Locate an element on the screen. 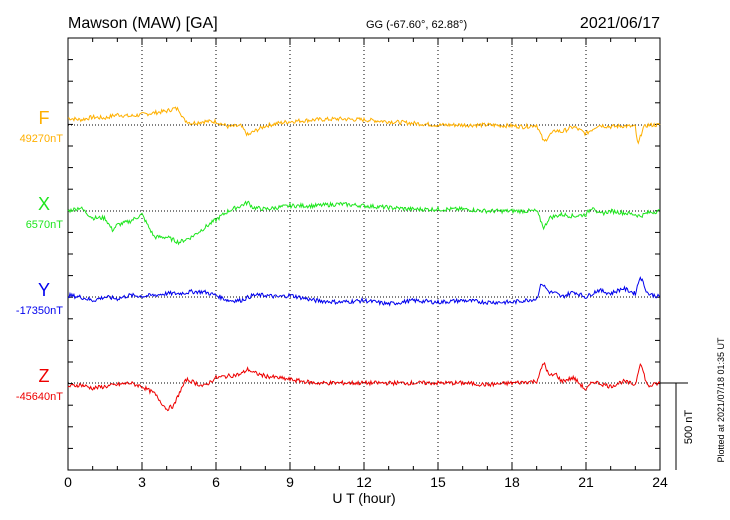 Image resolution: width=730 pixels, height=520 pixels. x-tick-label-21: 21 is located at coordinates (586, 482).